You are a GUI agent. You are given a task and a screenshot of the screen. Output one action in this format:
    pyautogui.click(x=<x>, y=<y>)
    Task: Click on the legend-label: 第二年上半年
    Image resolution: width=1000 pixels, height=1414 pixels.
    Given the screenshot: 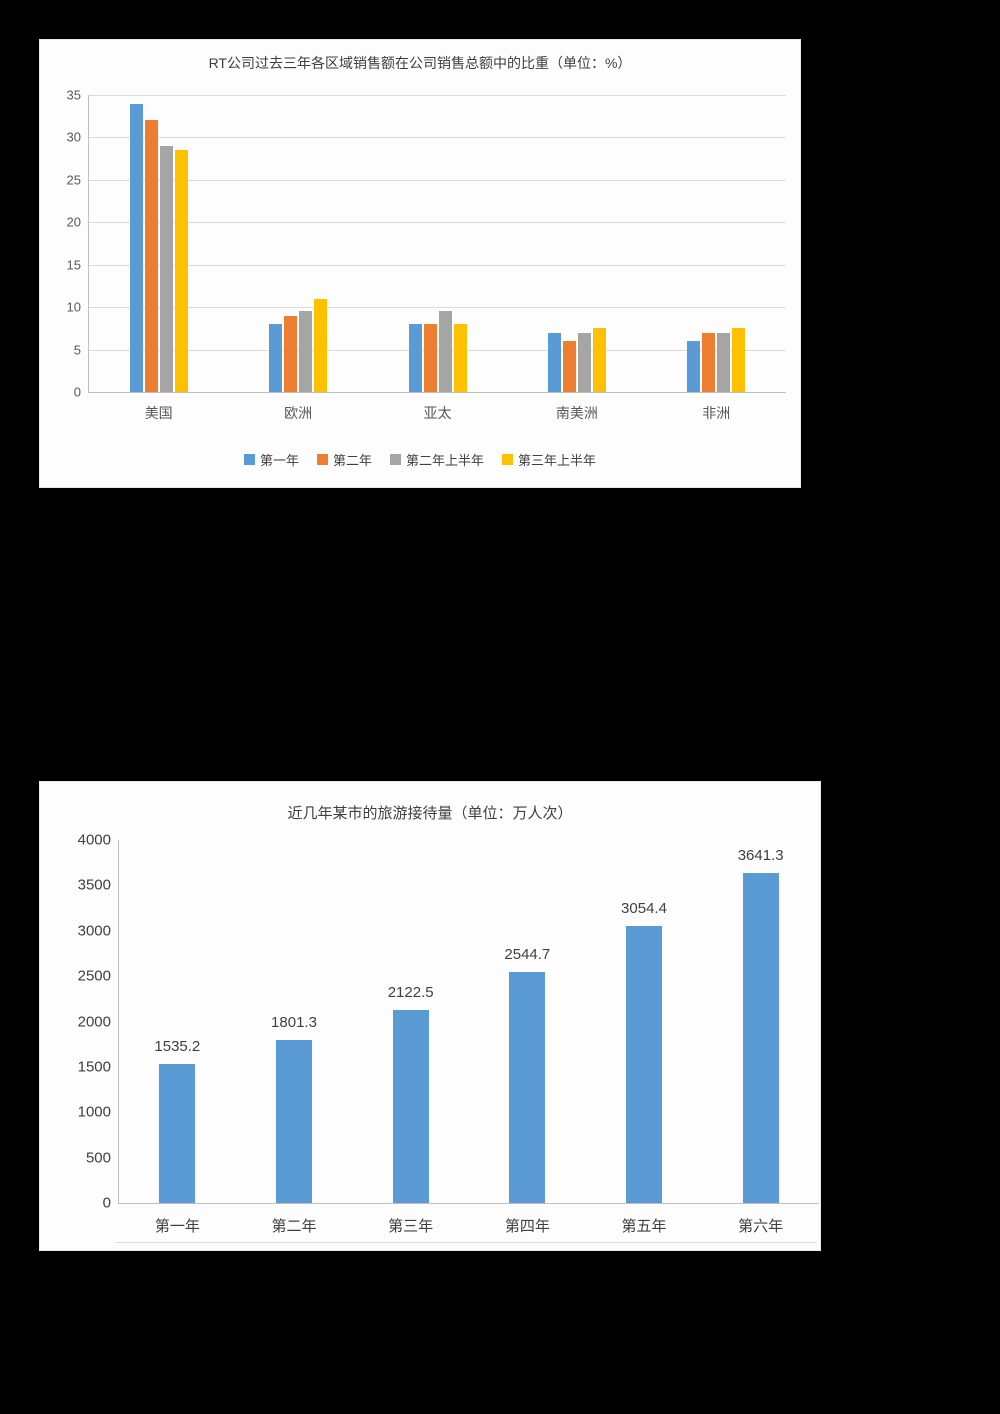 What is the action you would take?
    pyautogui.click(x=445, y=460)
    